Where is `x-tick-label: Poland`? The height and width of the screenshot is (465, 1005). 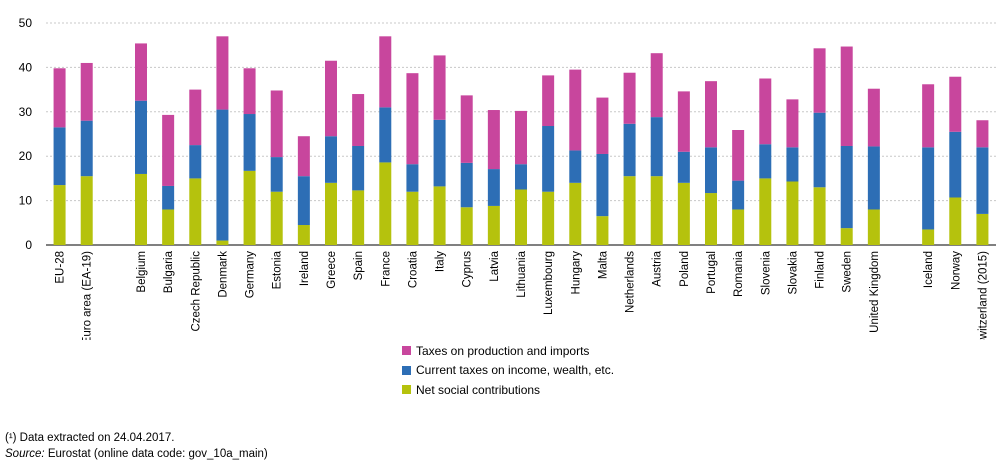
x-tick-label: Poland is located at coordinates (685, 269).